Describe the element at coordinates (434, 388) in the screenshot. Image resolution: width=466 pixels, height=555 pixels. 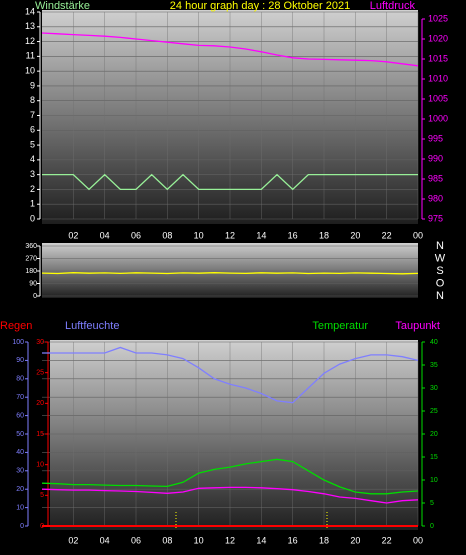
I see `y2-tick-label: 30` at that location.